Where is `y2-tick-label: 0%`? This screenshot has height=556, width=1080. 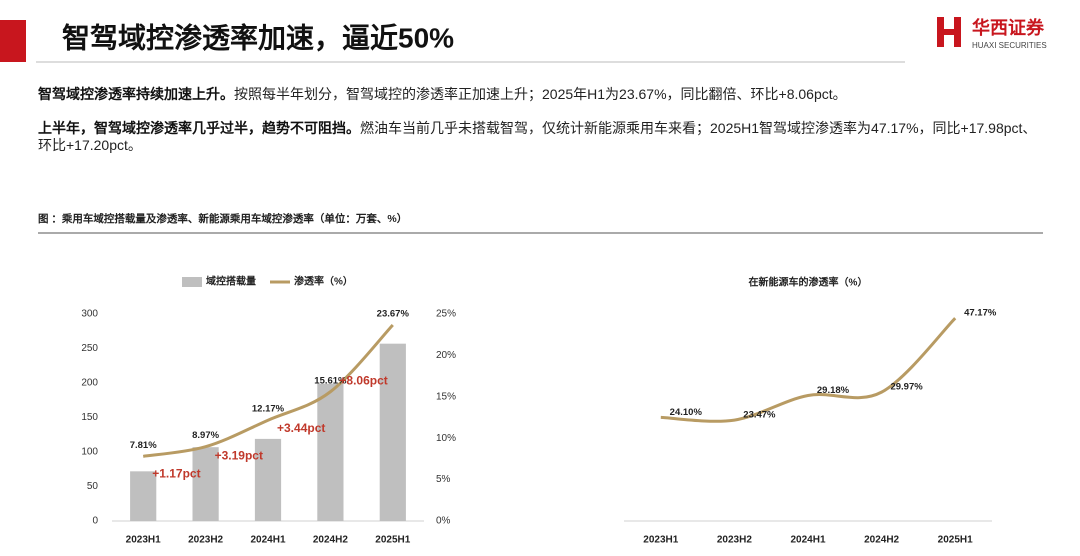
y2-tick-label: 0% is located at coordinates (443, 521).